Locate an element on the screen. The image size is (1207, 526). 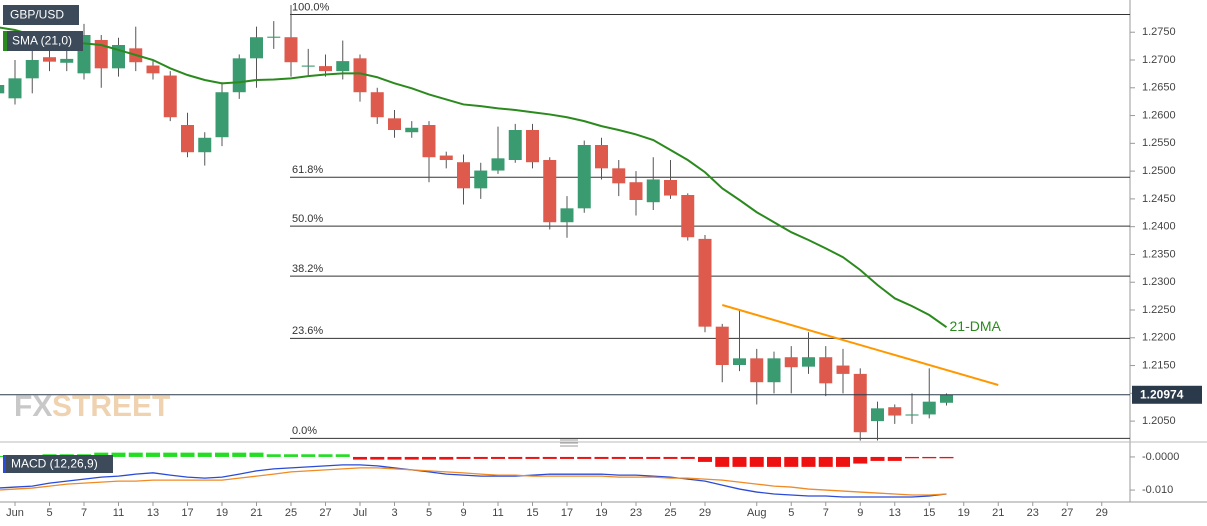
fib-label: 50.0% is located at coordinates (307, 219).